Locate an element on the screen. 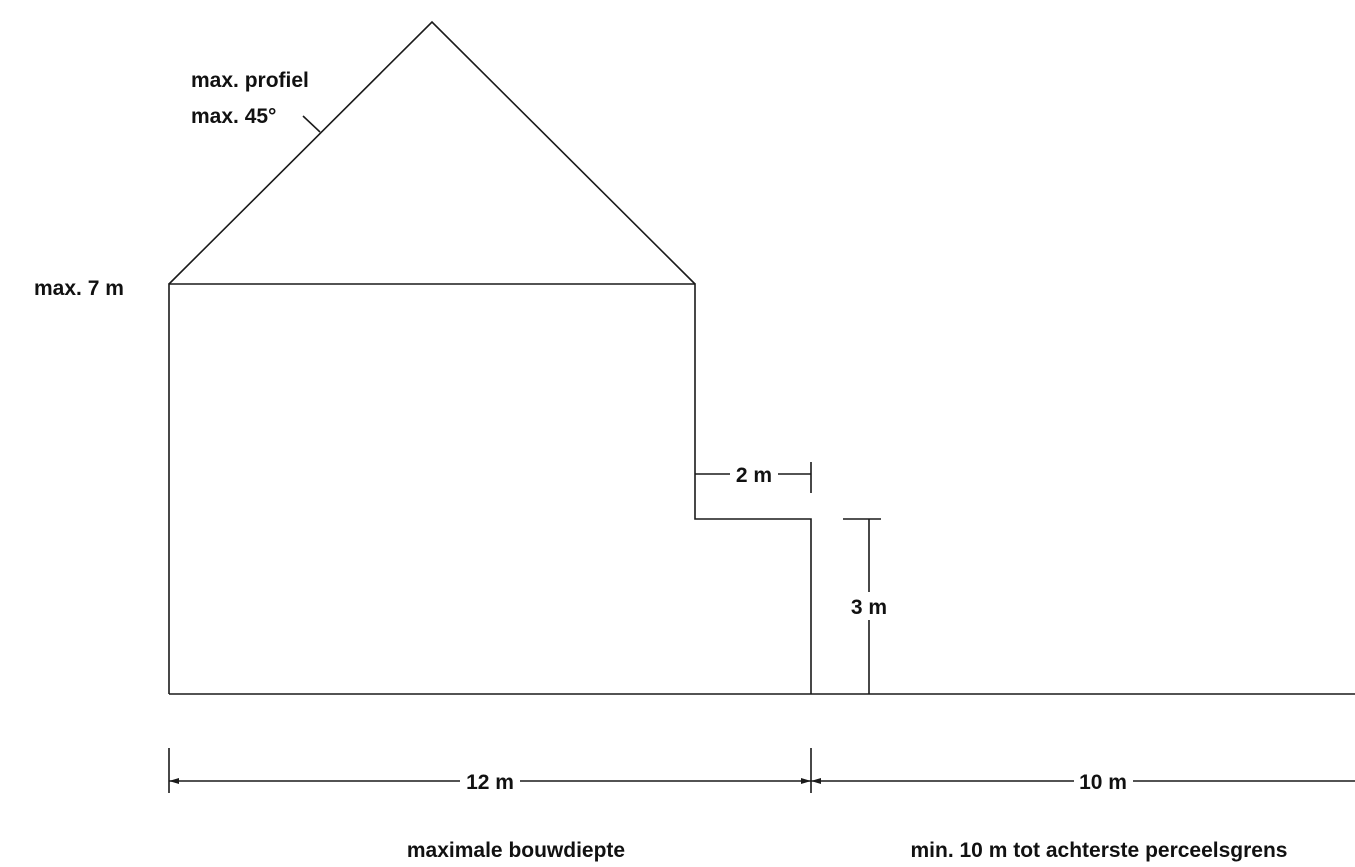  main-depth-label: 12 m is located at coordinates (490, 782).